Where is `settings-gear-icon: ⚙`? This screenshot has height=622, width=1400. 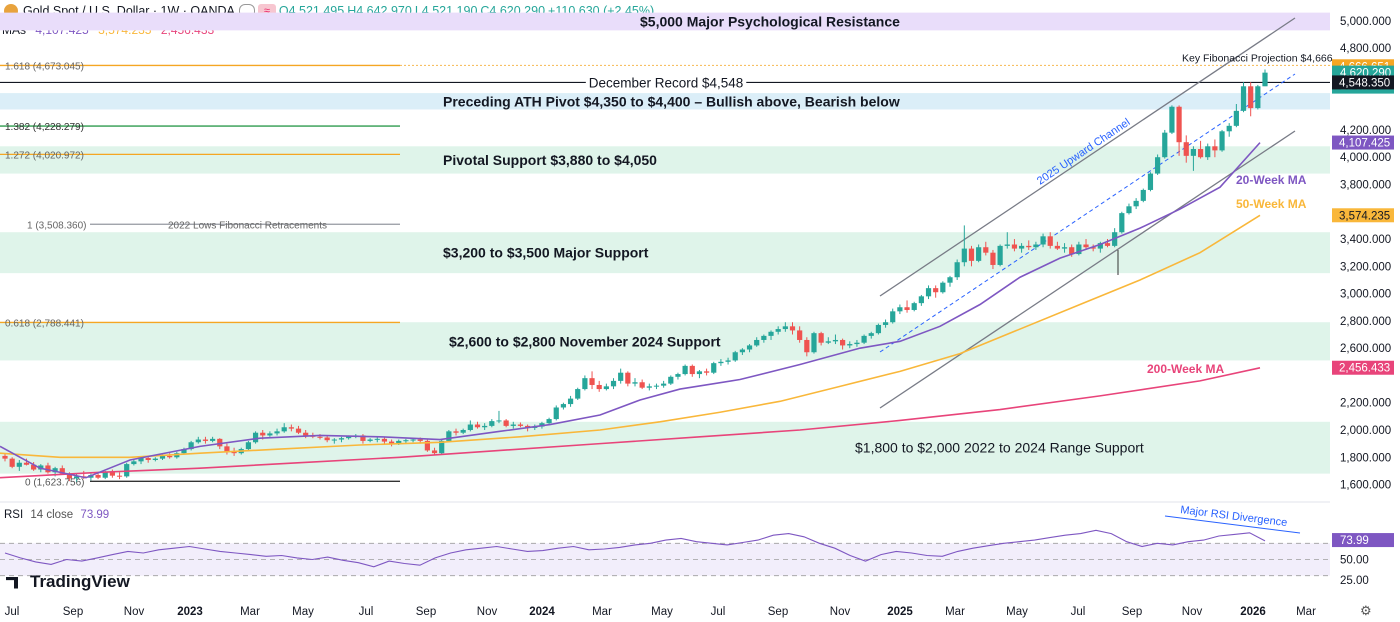 settings-gear-icon: ⚙ is located at coordinates (1366, 610).